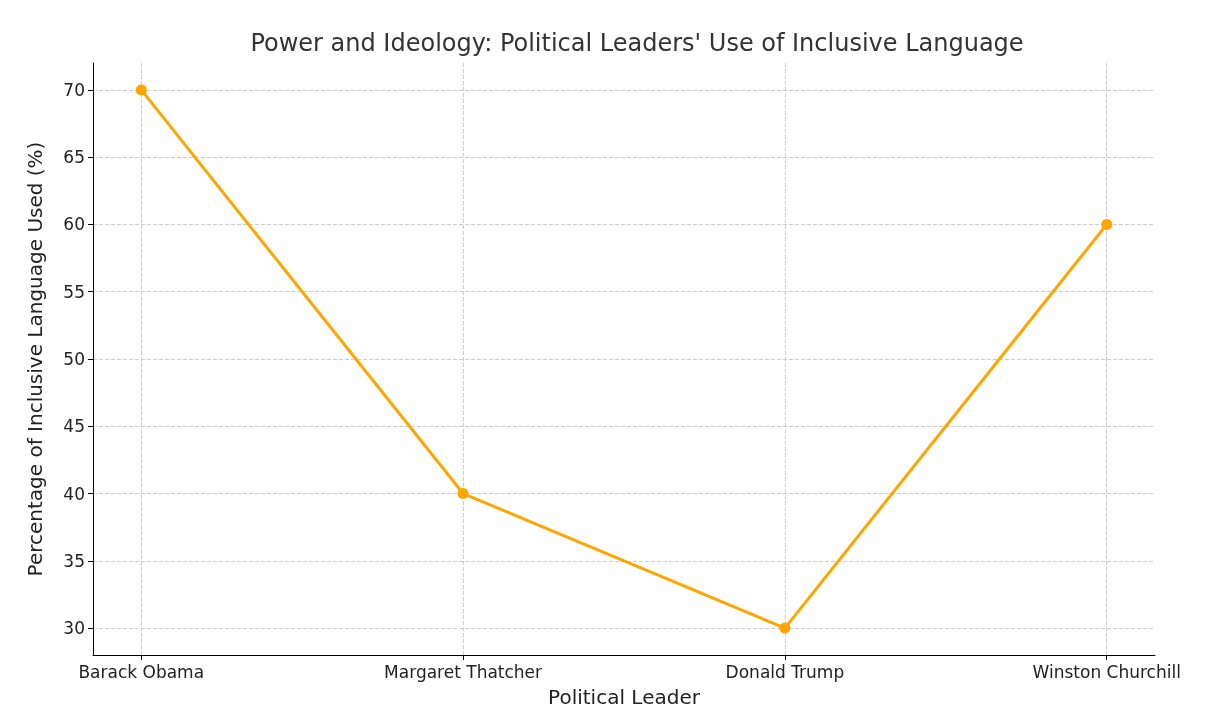  What do you see at coordinates (1106, 671) in the screenshot?
I see `x-tick-label: Winston Churchill` at bounding box center [1106, 671].